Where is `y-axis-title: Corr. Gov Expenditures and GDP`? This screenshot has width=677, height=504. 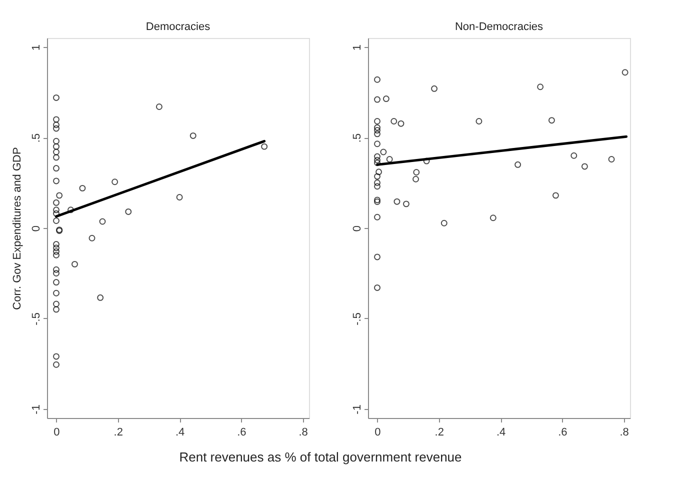 y-axis-title: Corr. Gov Expenditures and GDP is located at coordinates (18, 228).